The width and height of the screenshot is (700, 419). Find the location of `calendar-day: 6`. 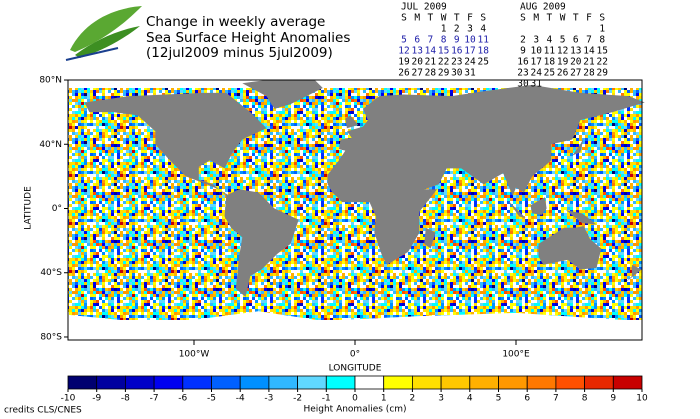

calendar-day: 6 is located at coordinates (417, 40).